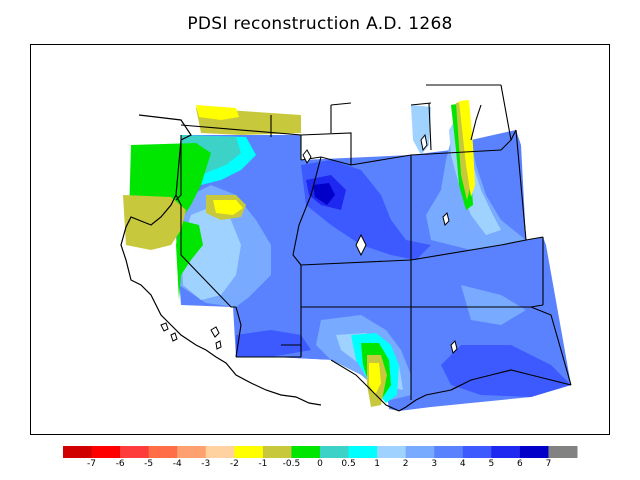 The width and height of the screenshot is (640, 480). Describe the element at coordinates (348, 464) in the screenshot. I see `colorbar-tick-label: 0.5` at that location.